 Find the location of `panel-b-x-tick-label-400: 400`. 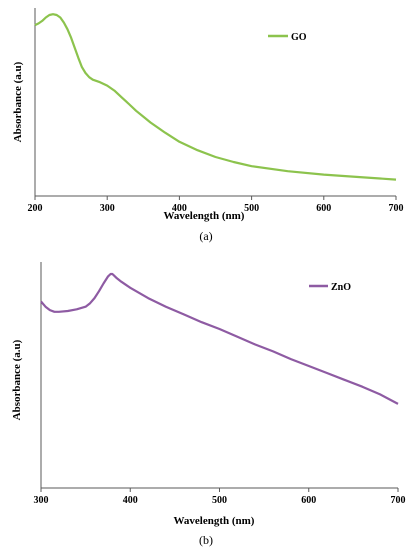

panel-b-x-tick-label-400: 400 is located at coordinates (130, 500).